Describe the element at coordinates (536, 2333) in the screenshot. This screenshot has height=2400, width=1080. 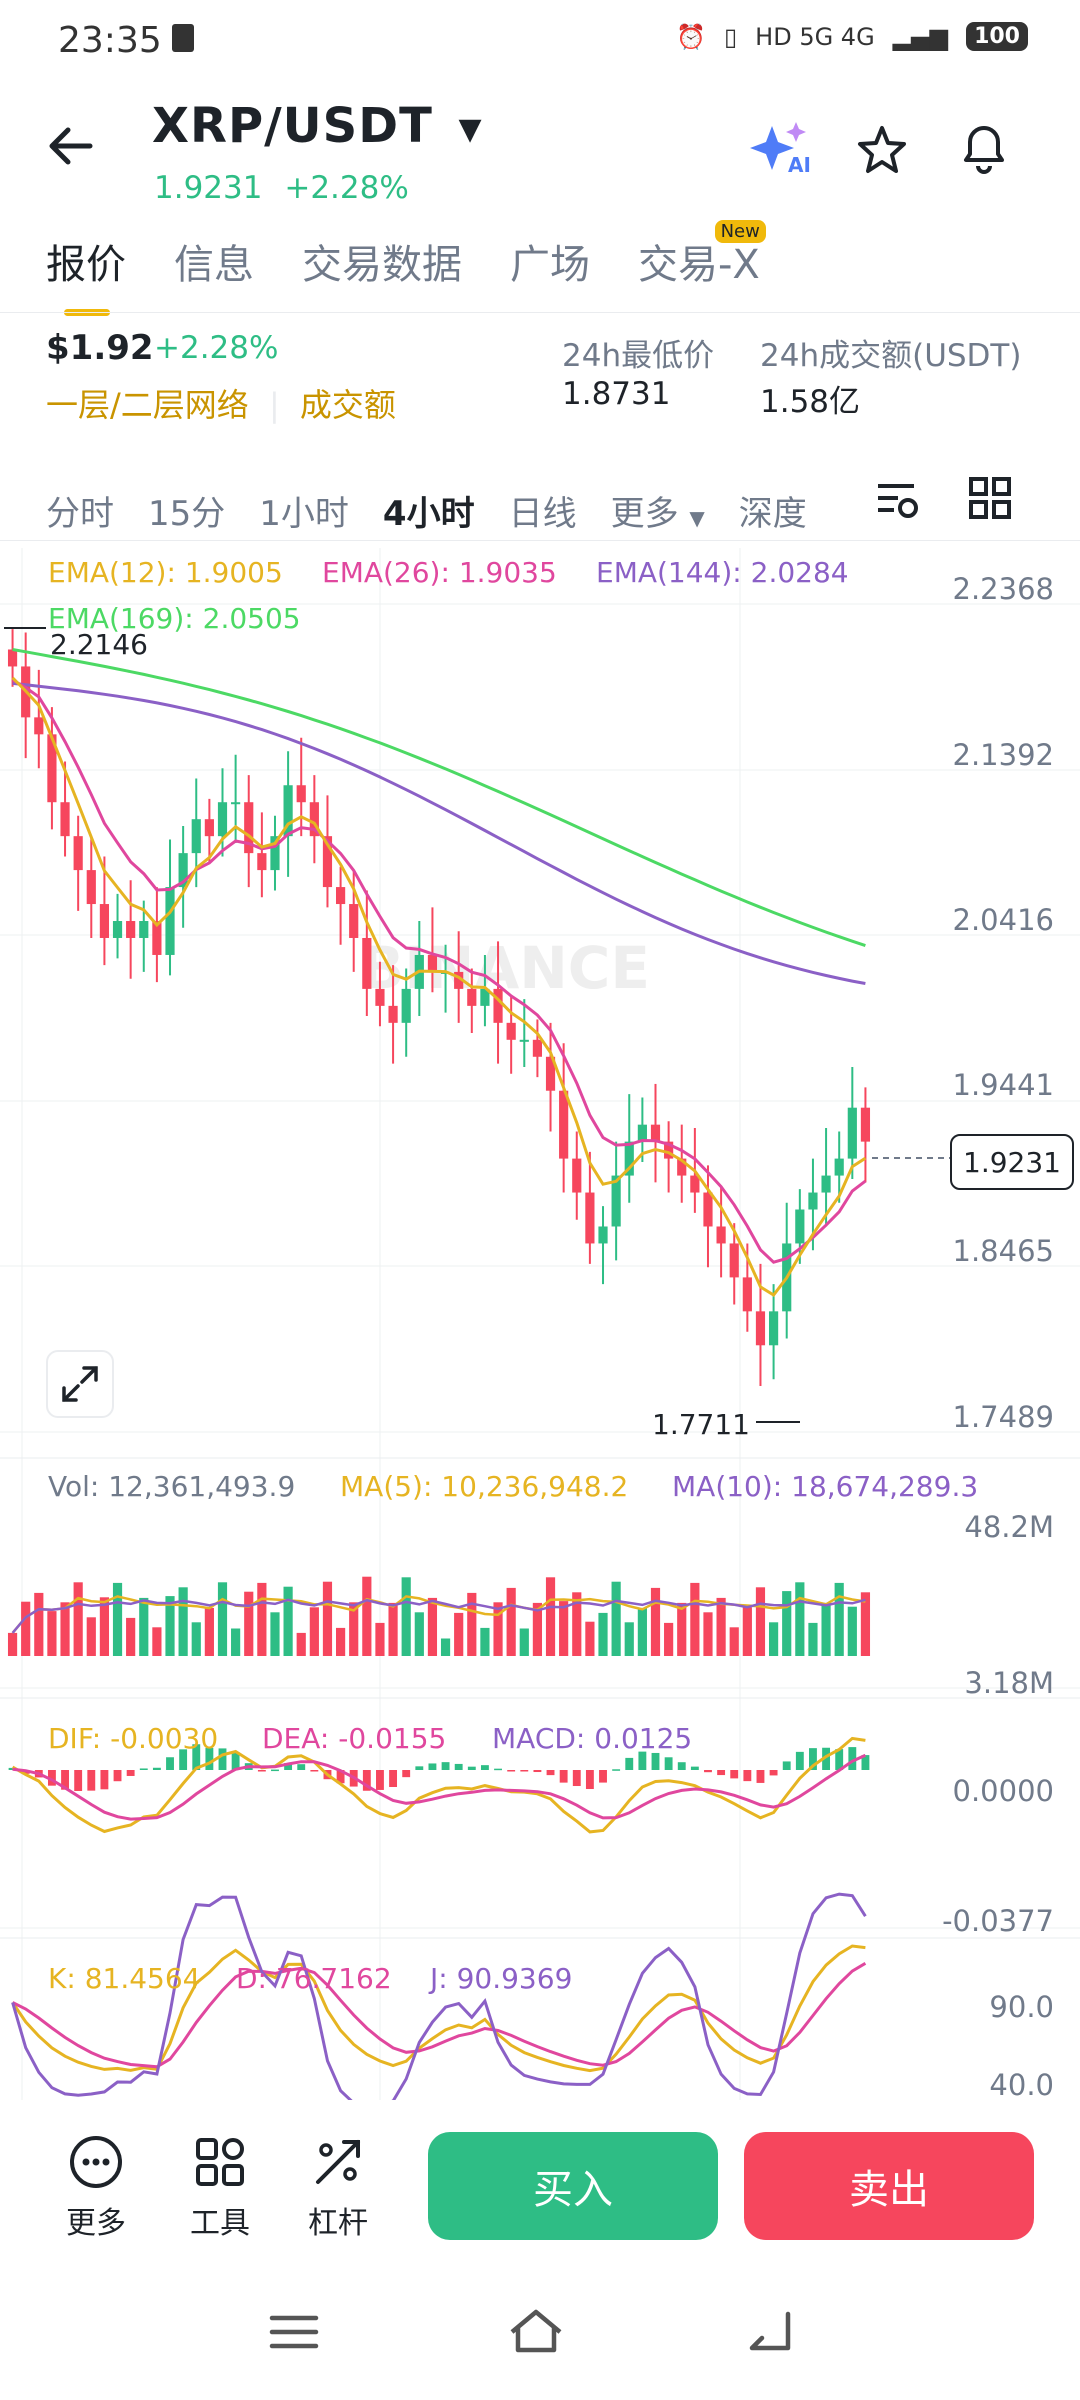
I see `home-nav-button` at that location.